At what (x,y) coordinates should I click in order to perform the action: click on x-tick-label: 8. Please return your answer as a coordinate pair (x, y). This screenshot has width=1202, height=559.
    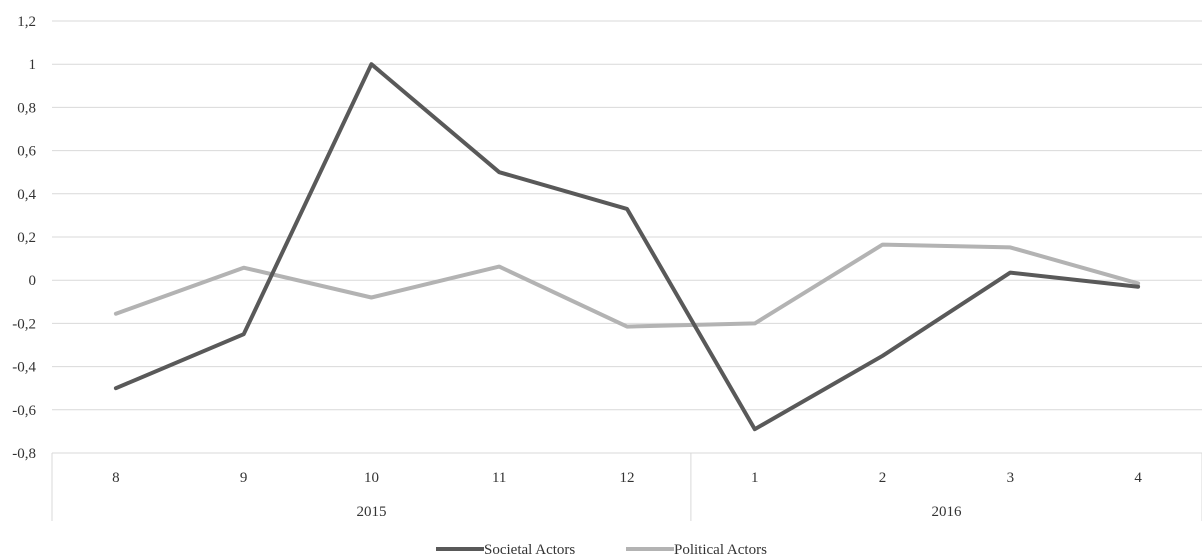
    Looking at the image, I should click on (116, 478).